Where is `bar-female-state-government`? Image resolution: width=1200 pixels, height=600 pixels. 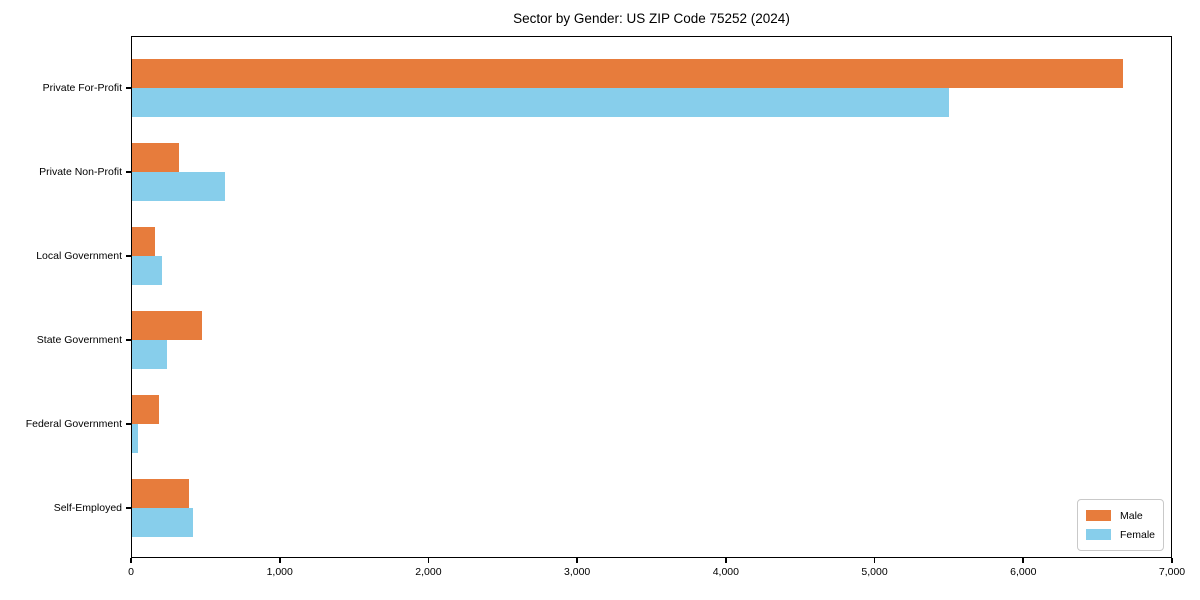 bar-female-state-government is located at coordinates (149, 354).